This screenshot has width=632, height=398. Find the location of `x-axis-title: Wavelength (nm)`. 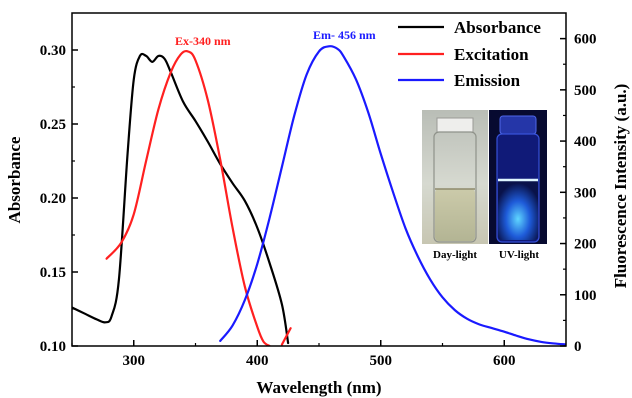

x-axis-title: Wavelength (nm) is located at coordinates (318, 387).